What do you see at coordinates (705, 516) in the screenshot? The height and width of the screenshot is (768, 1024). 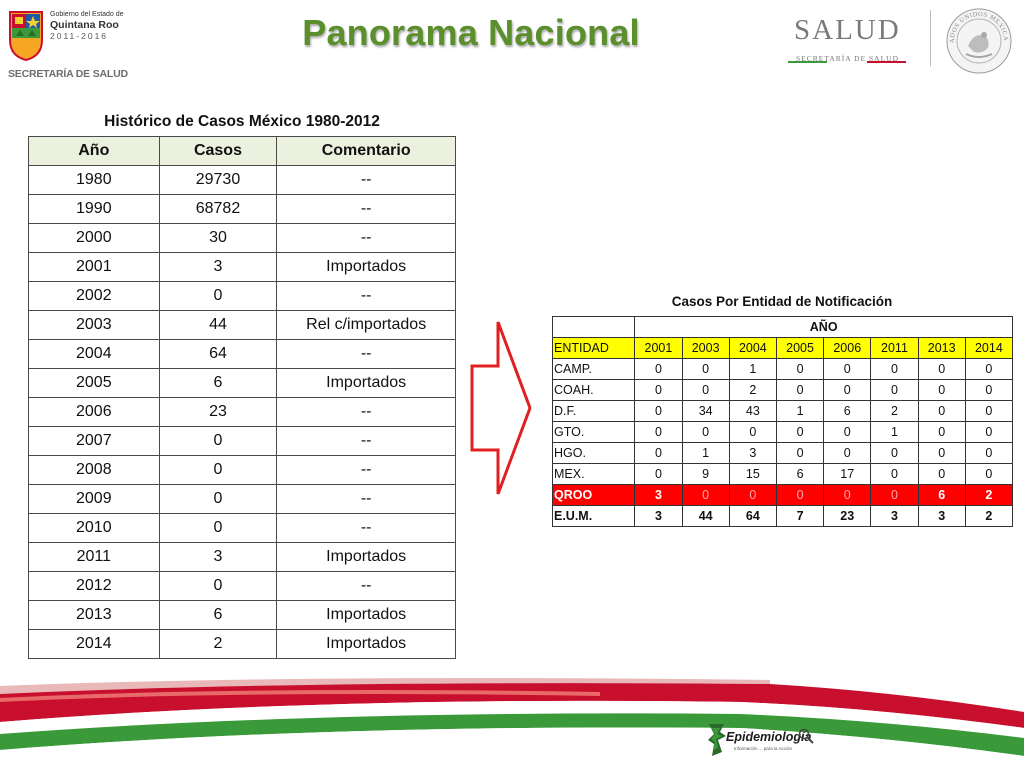 I see `entidades-cell-value: 44` at bounding box center [705, 516].